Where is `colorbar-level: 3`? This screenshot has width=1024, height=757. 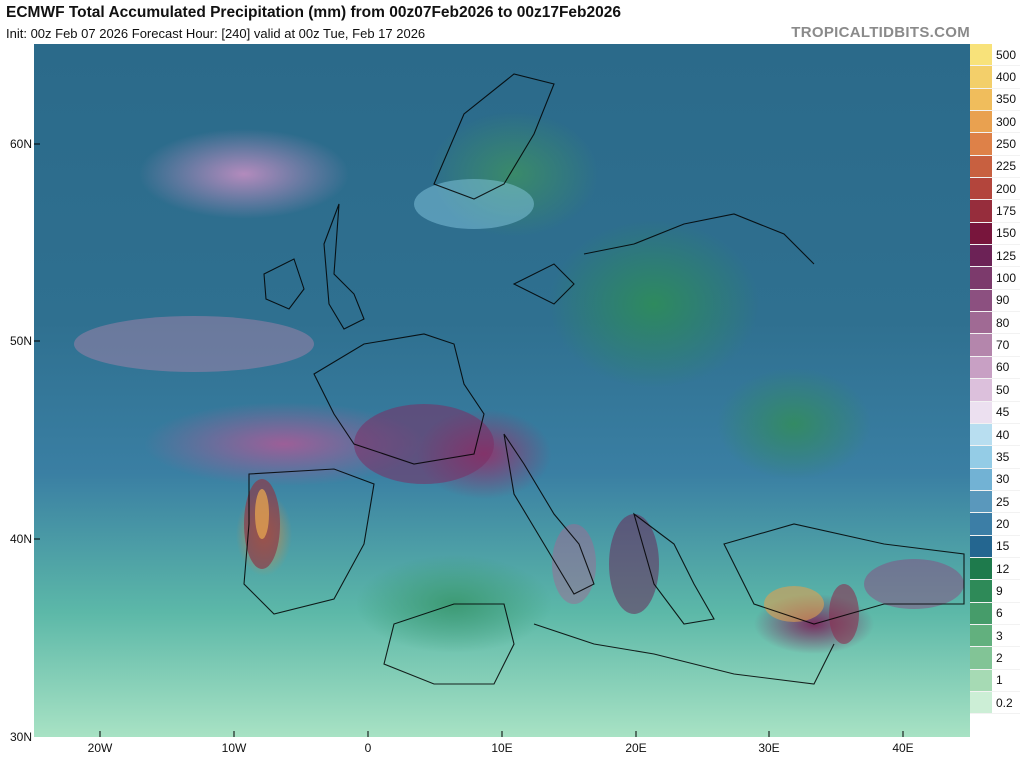
colorbar-level: 3 is located at coordinates (995, 636).